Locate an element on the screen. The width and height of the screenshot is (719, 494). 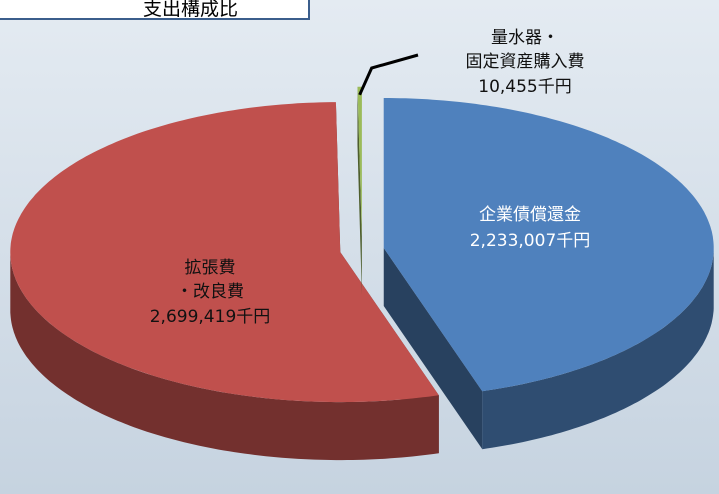
slice-label: 拡張費 ・改良費 is located at coordinates (210, 280).